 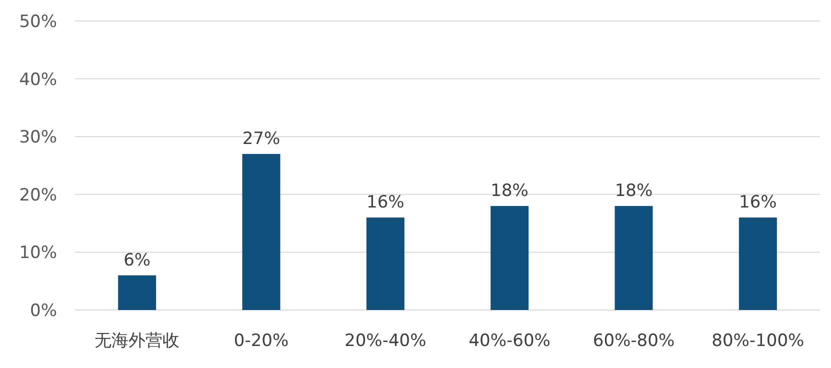 I want to click on data-label: 6%, so click(x=137, y=260).